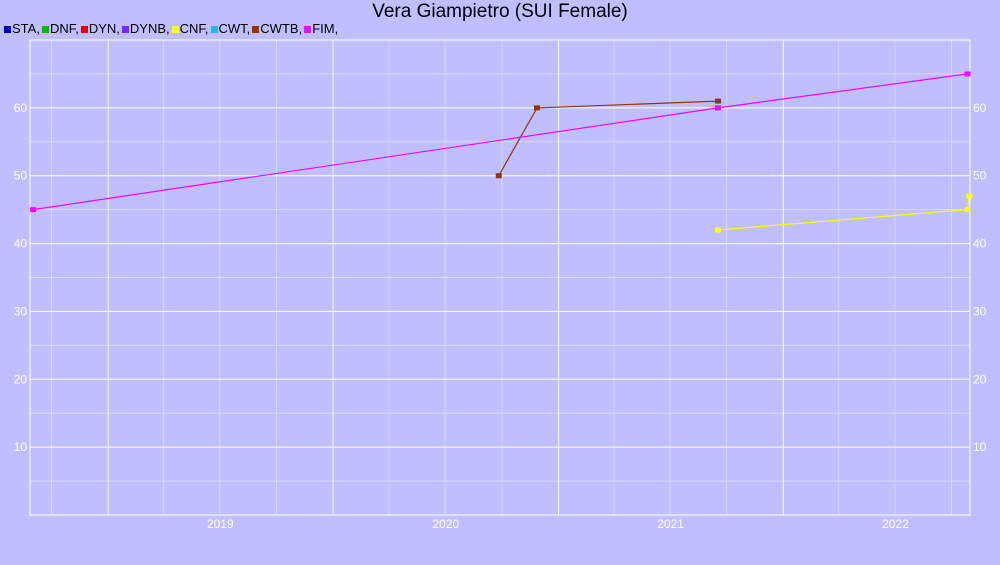 The image size is (1000, 565). What do you see at coordinates (445, 524) in the screenshot?
I see `x-tick-label: 2020` at bounding box center [445, 524].